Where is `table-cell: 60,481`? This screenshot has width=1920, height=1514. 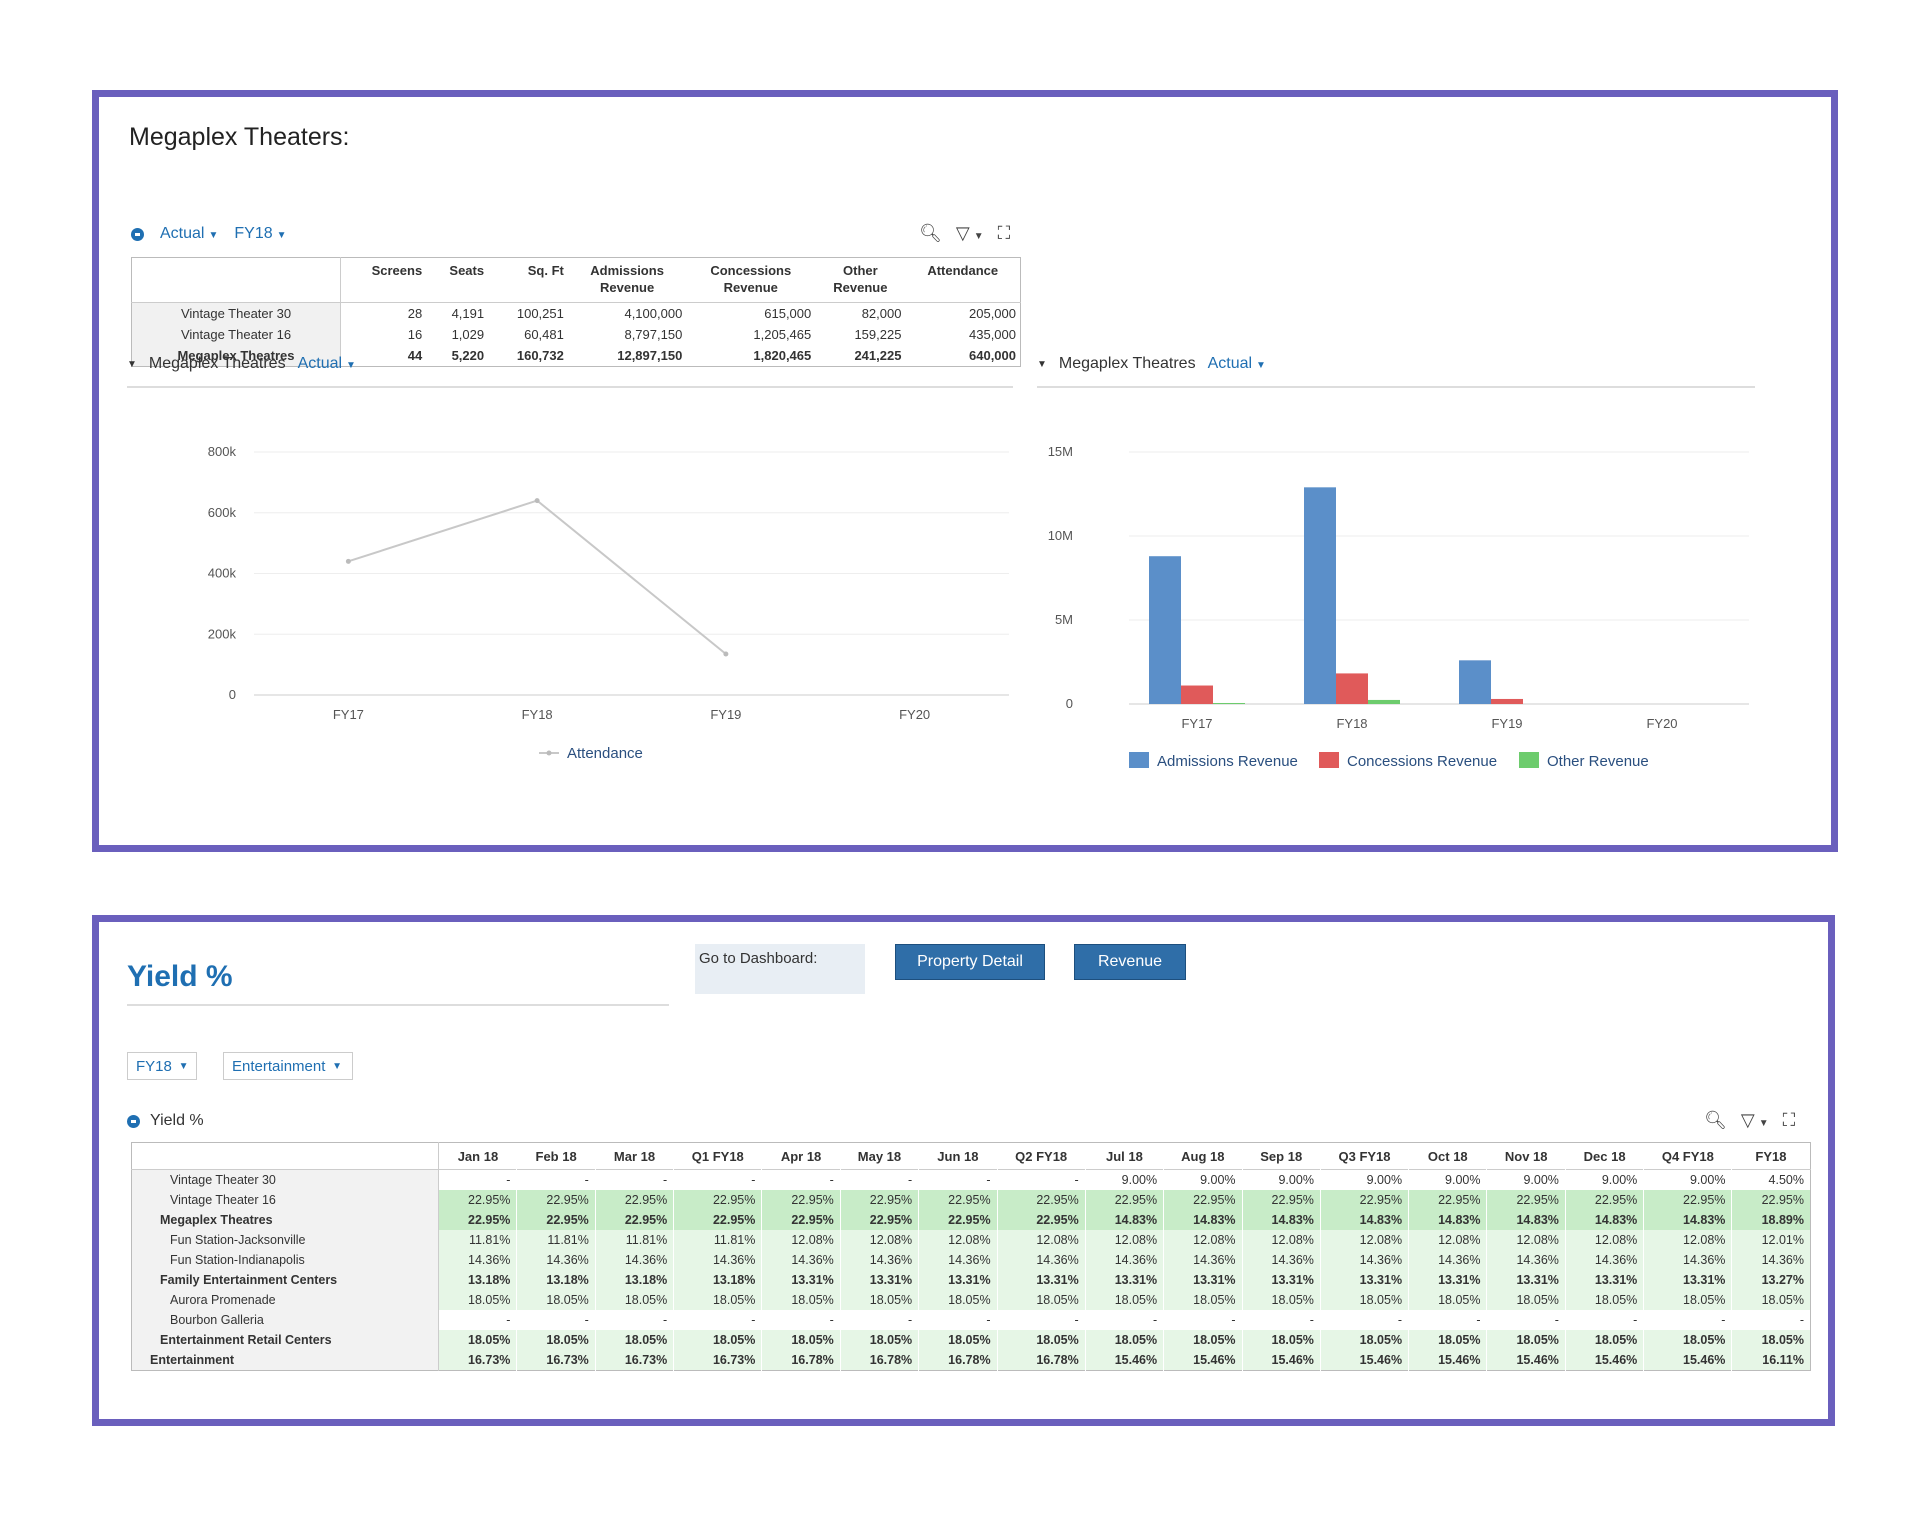 table-cell: 60,481 is located at coordinates (544, 334).